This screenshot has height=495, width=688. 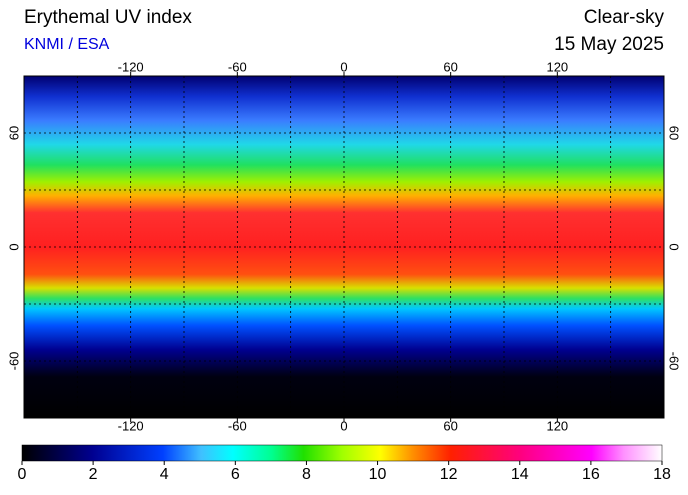 I want to click on colorbar-tick-label: 2, so click(x=93, y=474).